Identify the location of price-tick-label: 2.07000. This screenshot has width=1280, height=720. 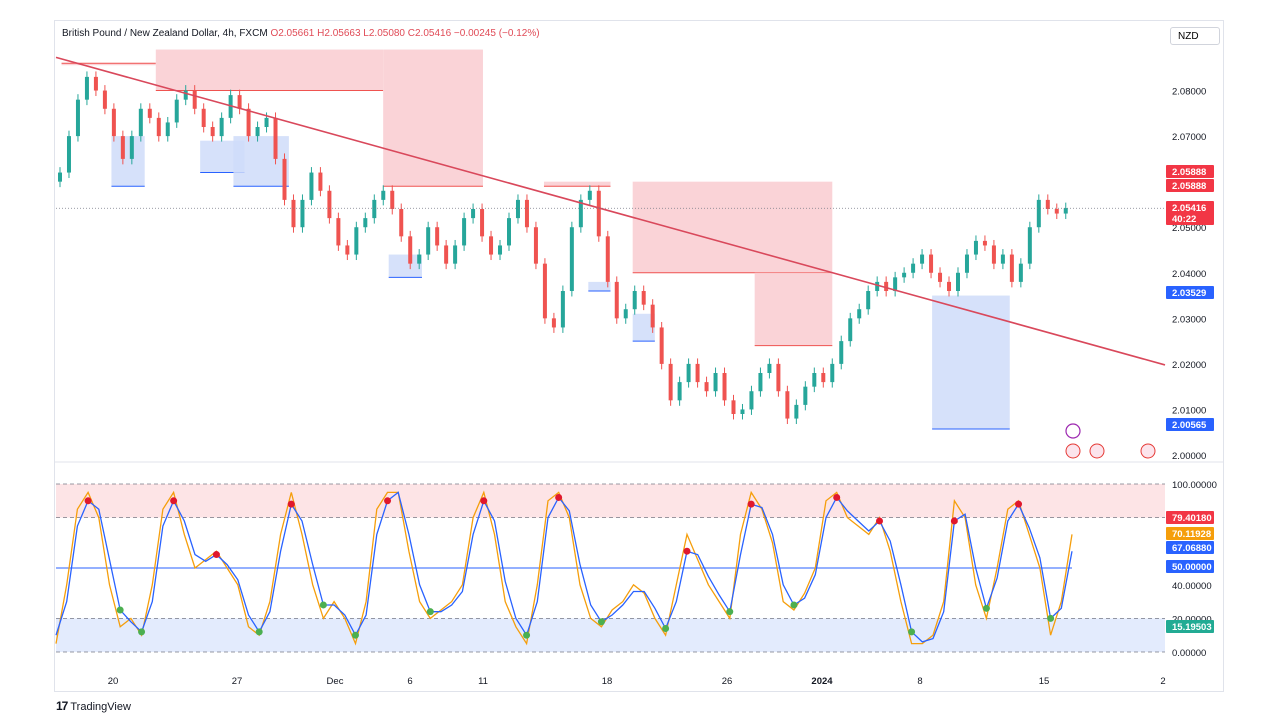
(1189, 137).